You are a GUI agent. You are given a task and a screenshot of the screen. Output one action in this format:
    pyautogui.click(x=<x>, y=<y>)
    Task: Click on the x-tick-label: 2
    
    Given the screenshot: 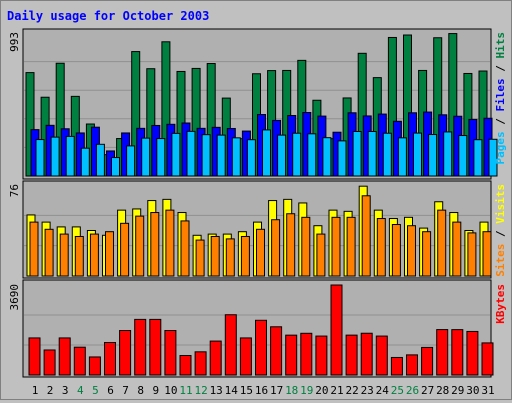 What is the action you would take?
    pyautogui.click(x=50, y=390)
    